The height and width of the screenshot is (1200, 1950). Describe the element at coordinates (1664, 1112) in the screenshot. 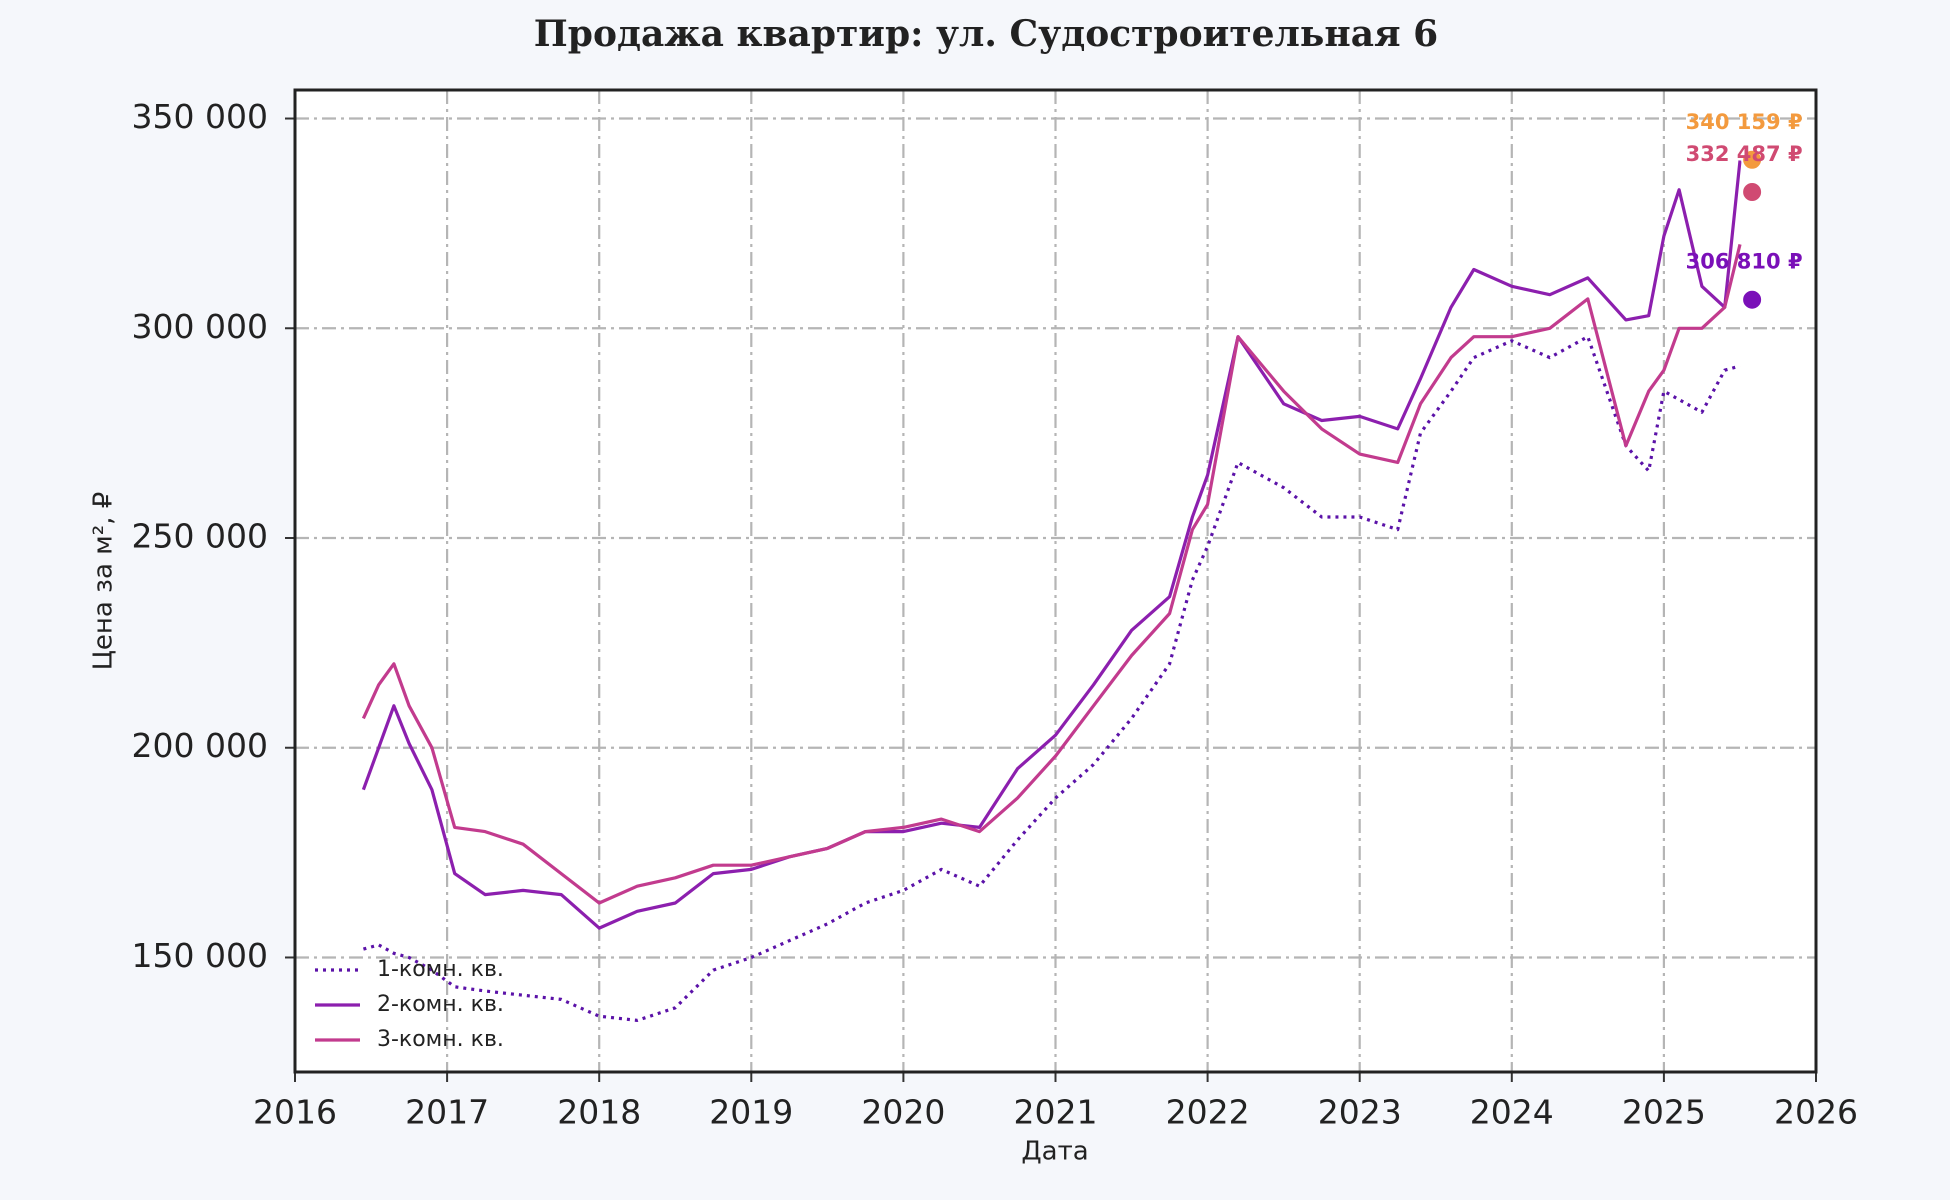

I see `x-tick-label: 2025` at that location.